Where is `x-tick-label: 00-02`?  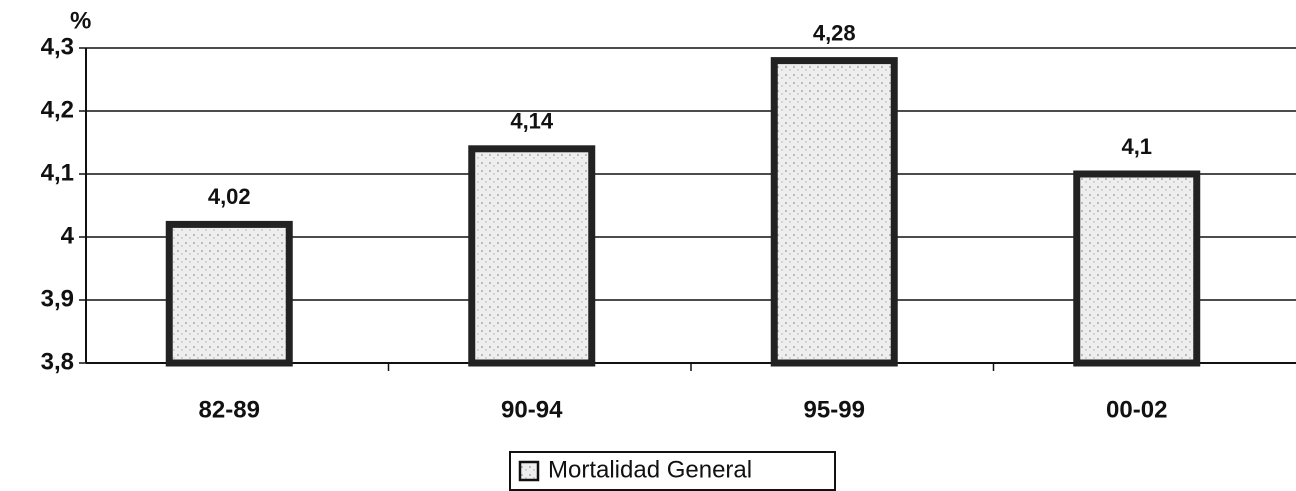 x-tick-label: 00-02 is located at coordinates (1136, 409).